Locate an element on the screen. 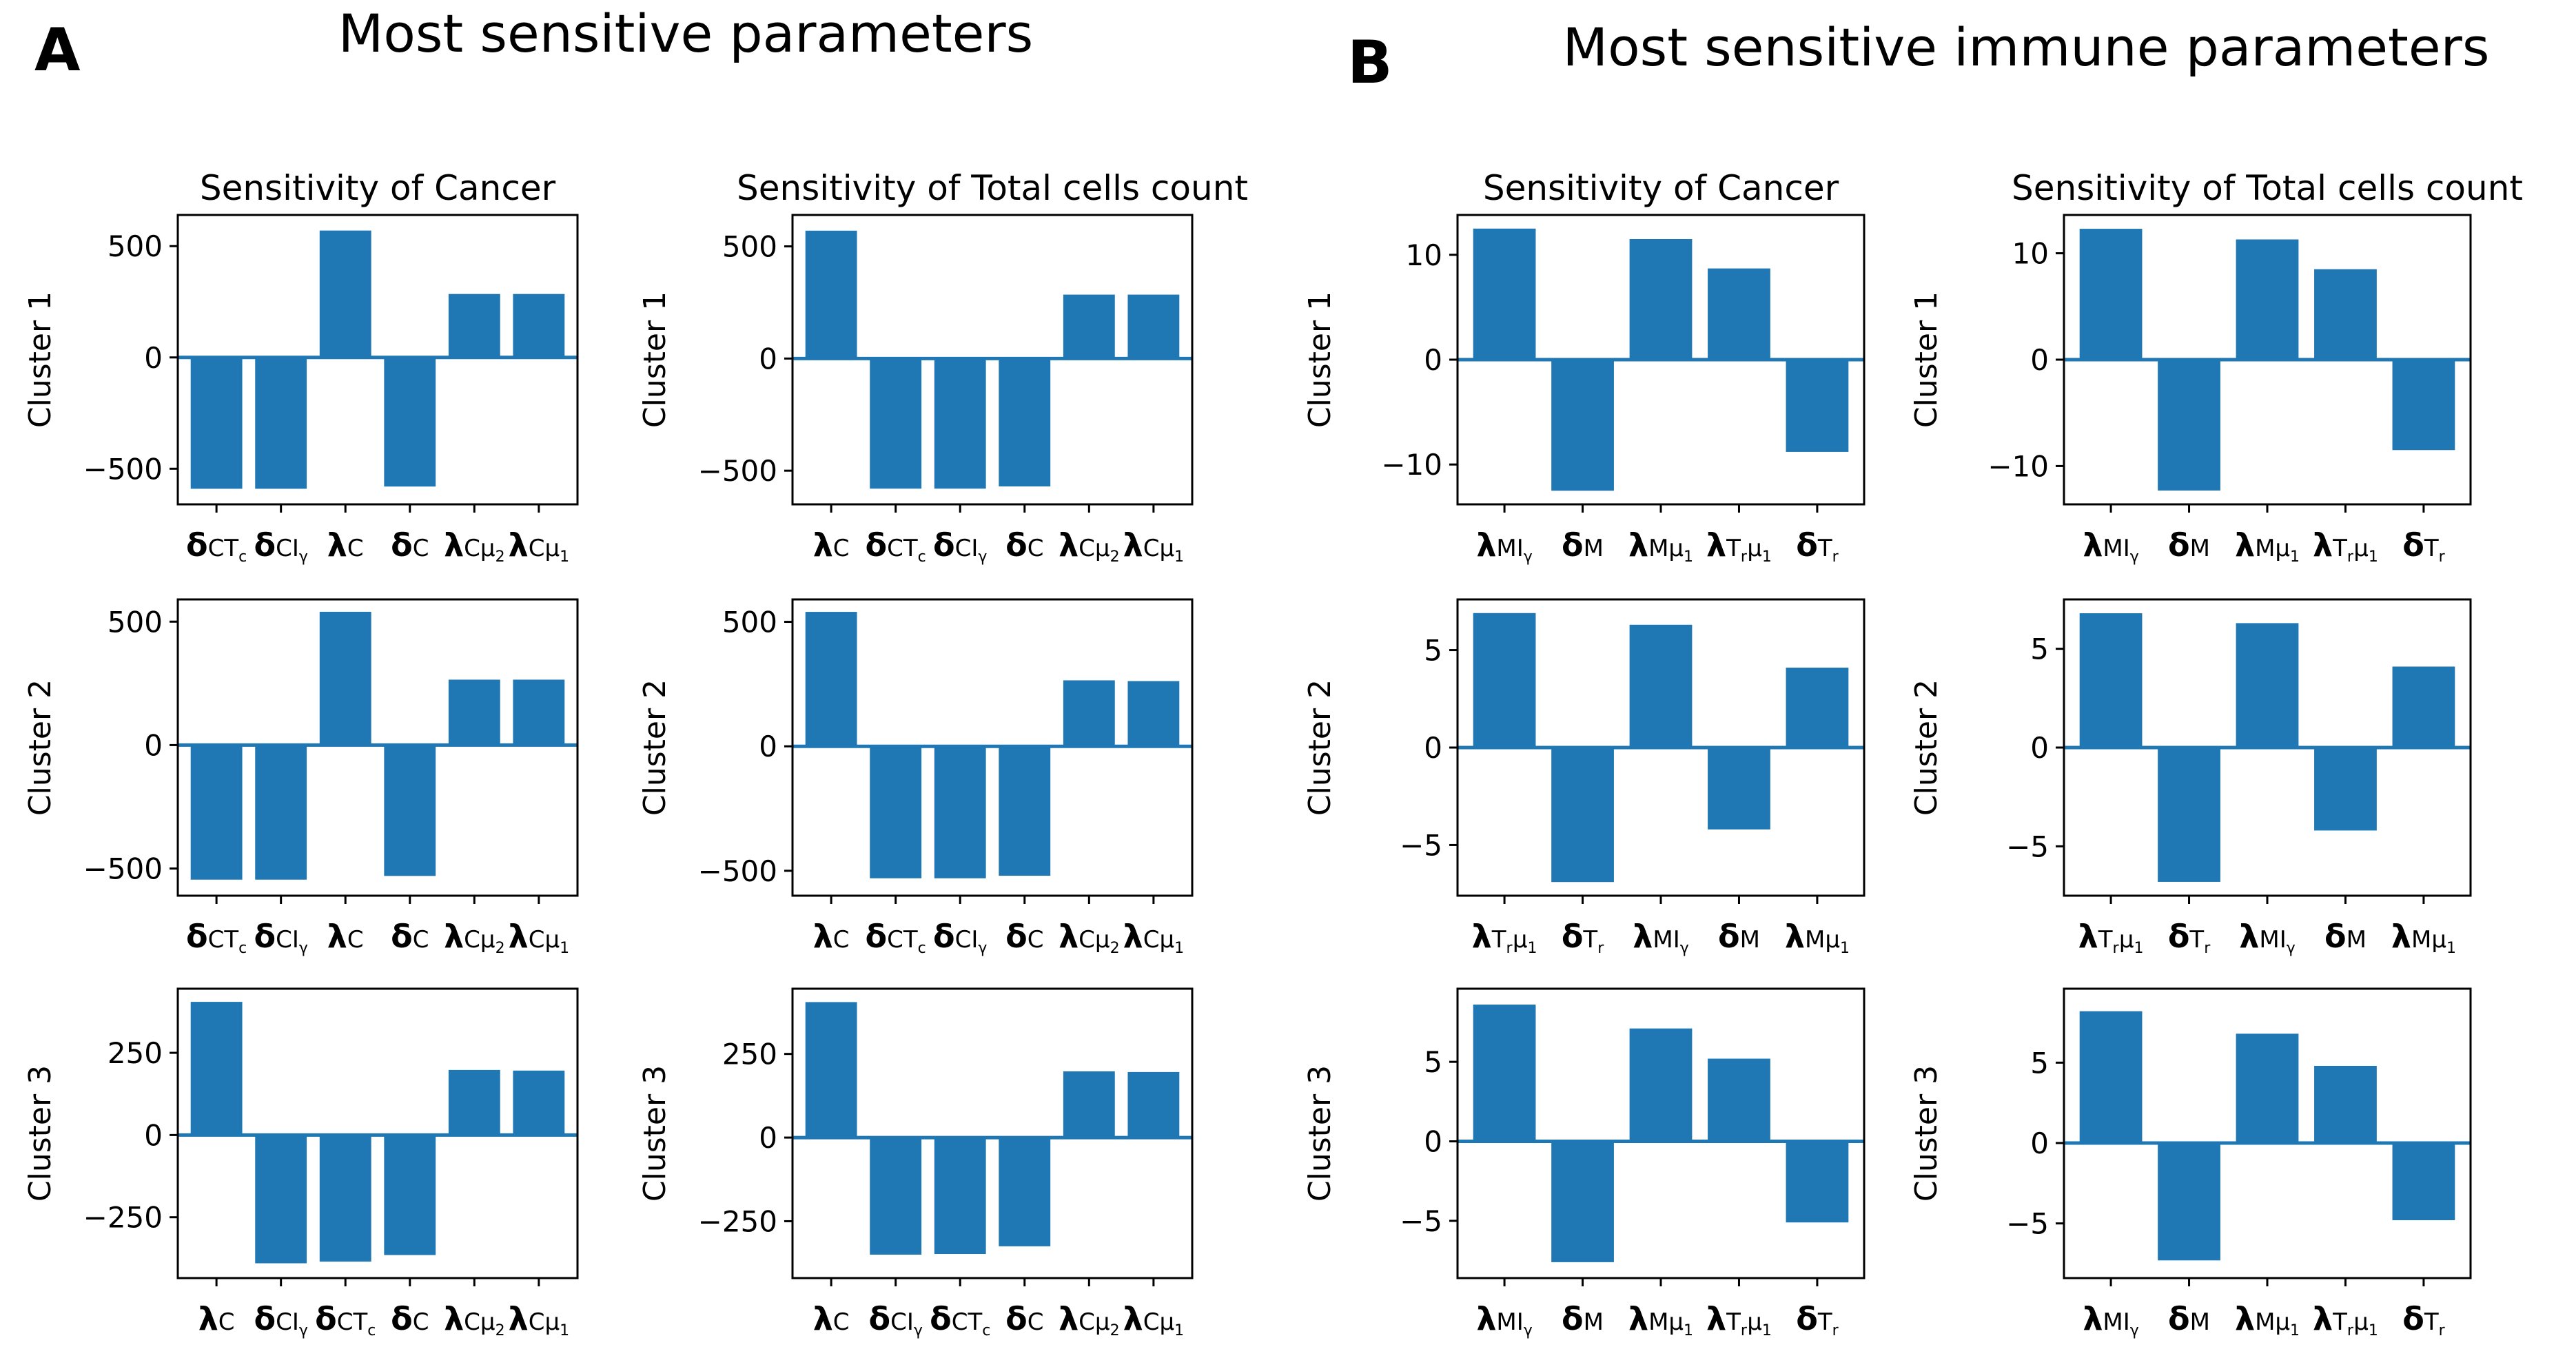 This screenshot has width=2576, height=1358. y-axis-label: Cluster 2 is located at coordinates (40, 747).